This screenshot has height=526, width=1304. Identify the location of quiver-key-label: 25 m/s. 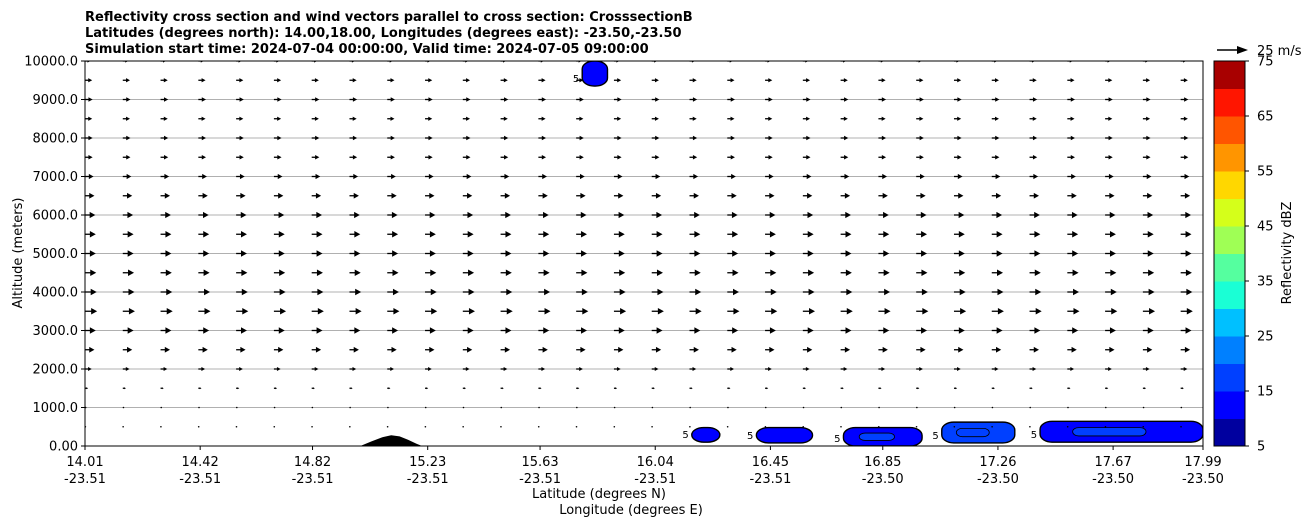
(1279, 51).